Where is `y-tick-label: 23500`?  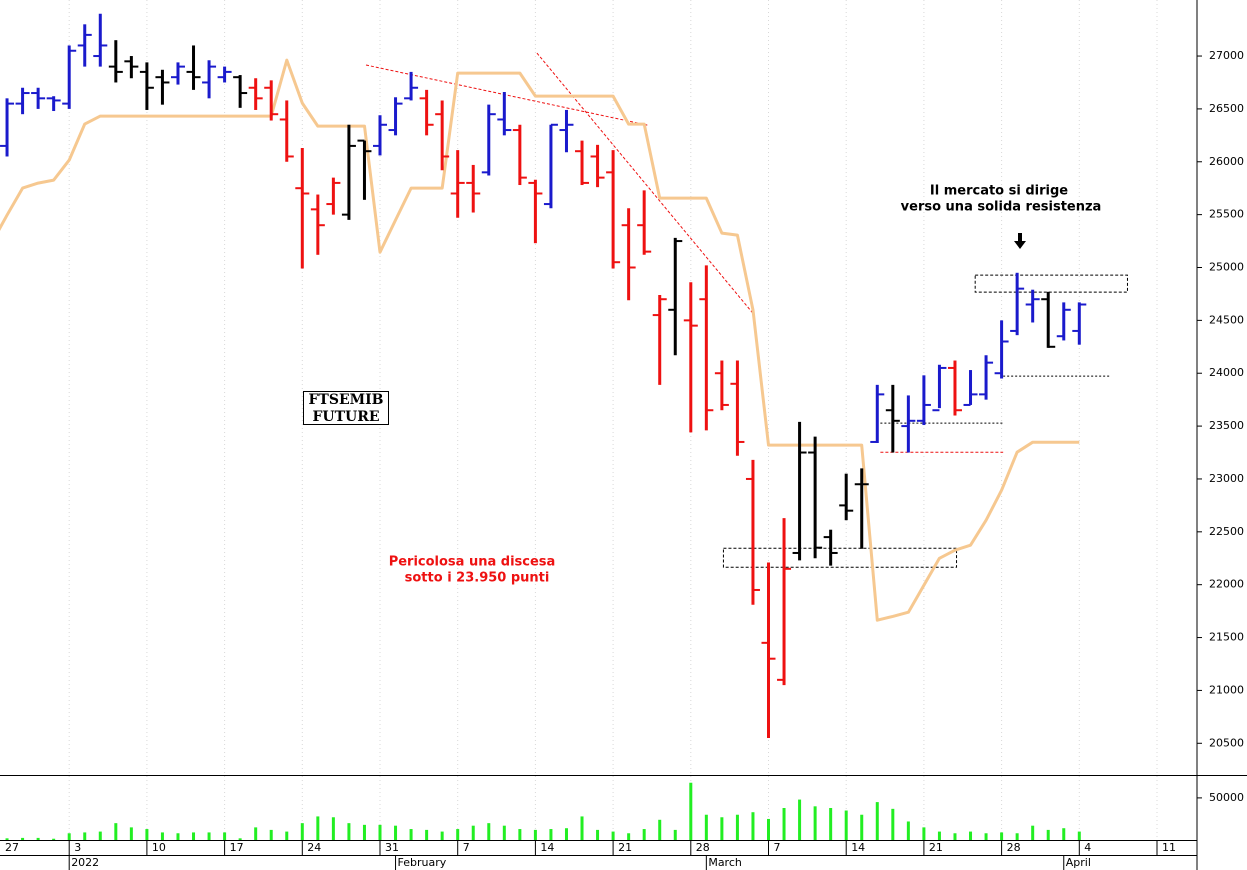 y-tick-label: 23500 is located at coordinates (1226, 425).